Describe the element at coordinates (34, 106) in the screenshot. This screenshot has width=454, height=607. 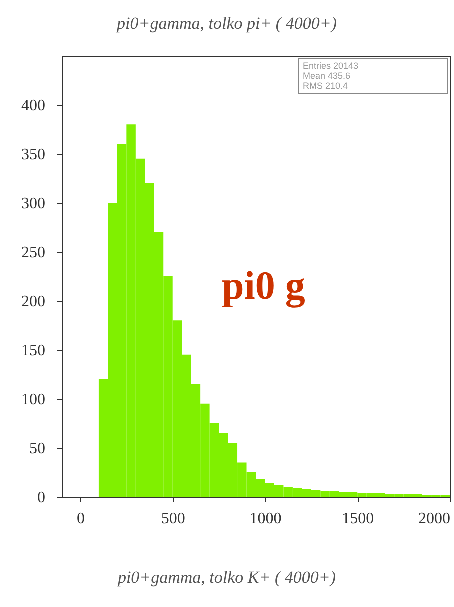
I see `y-tick-label: 400` at that location.